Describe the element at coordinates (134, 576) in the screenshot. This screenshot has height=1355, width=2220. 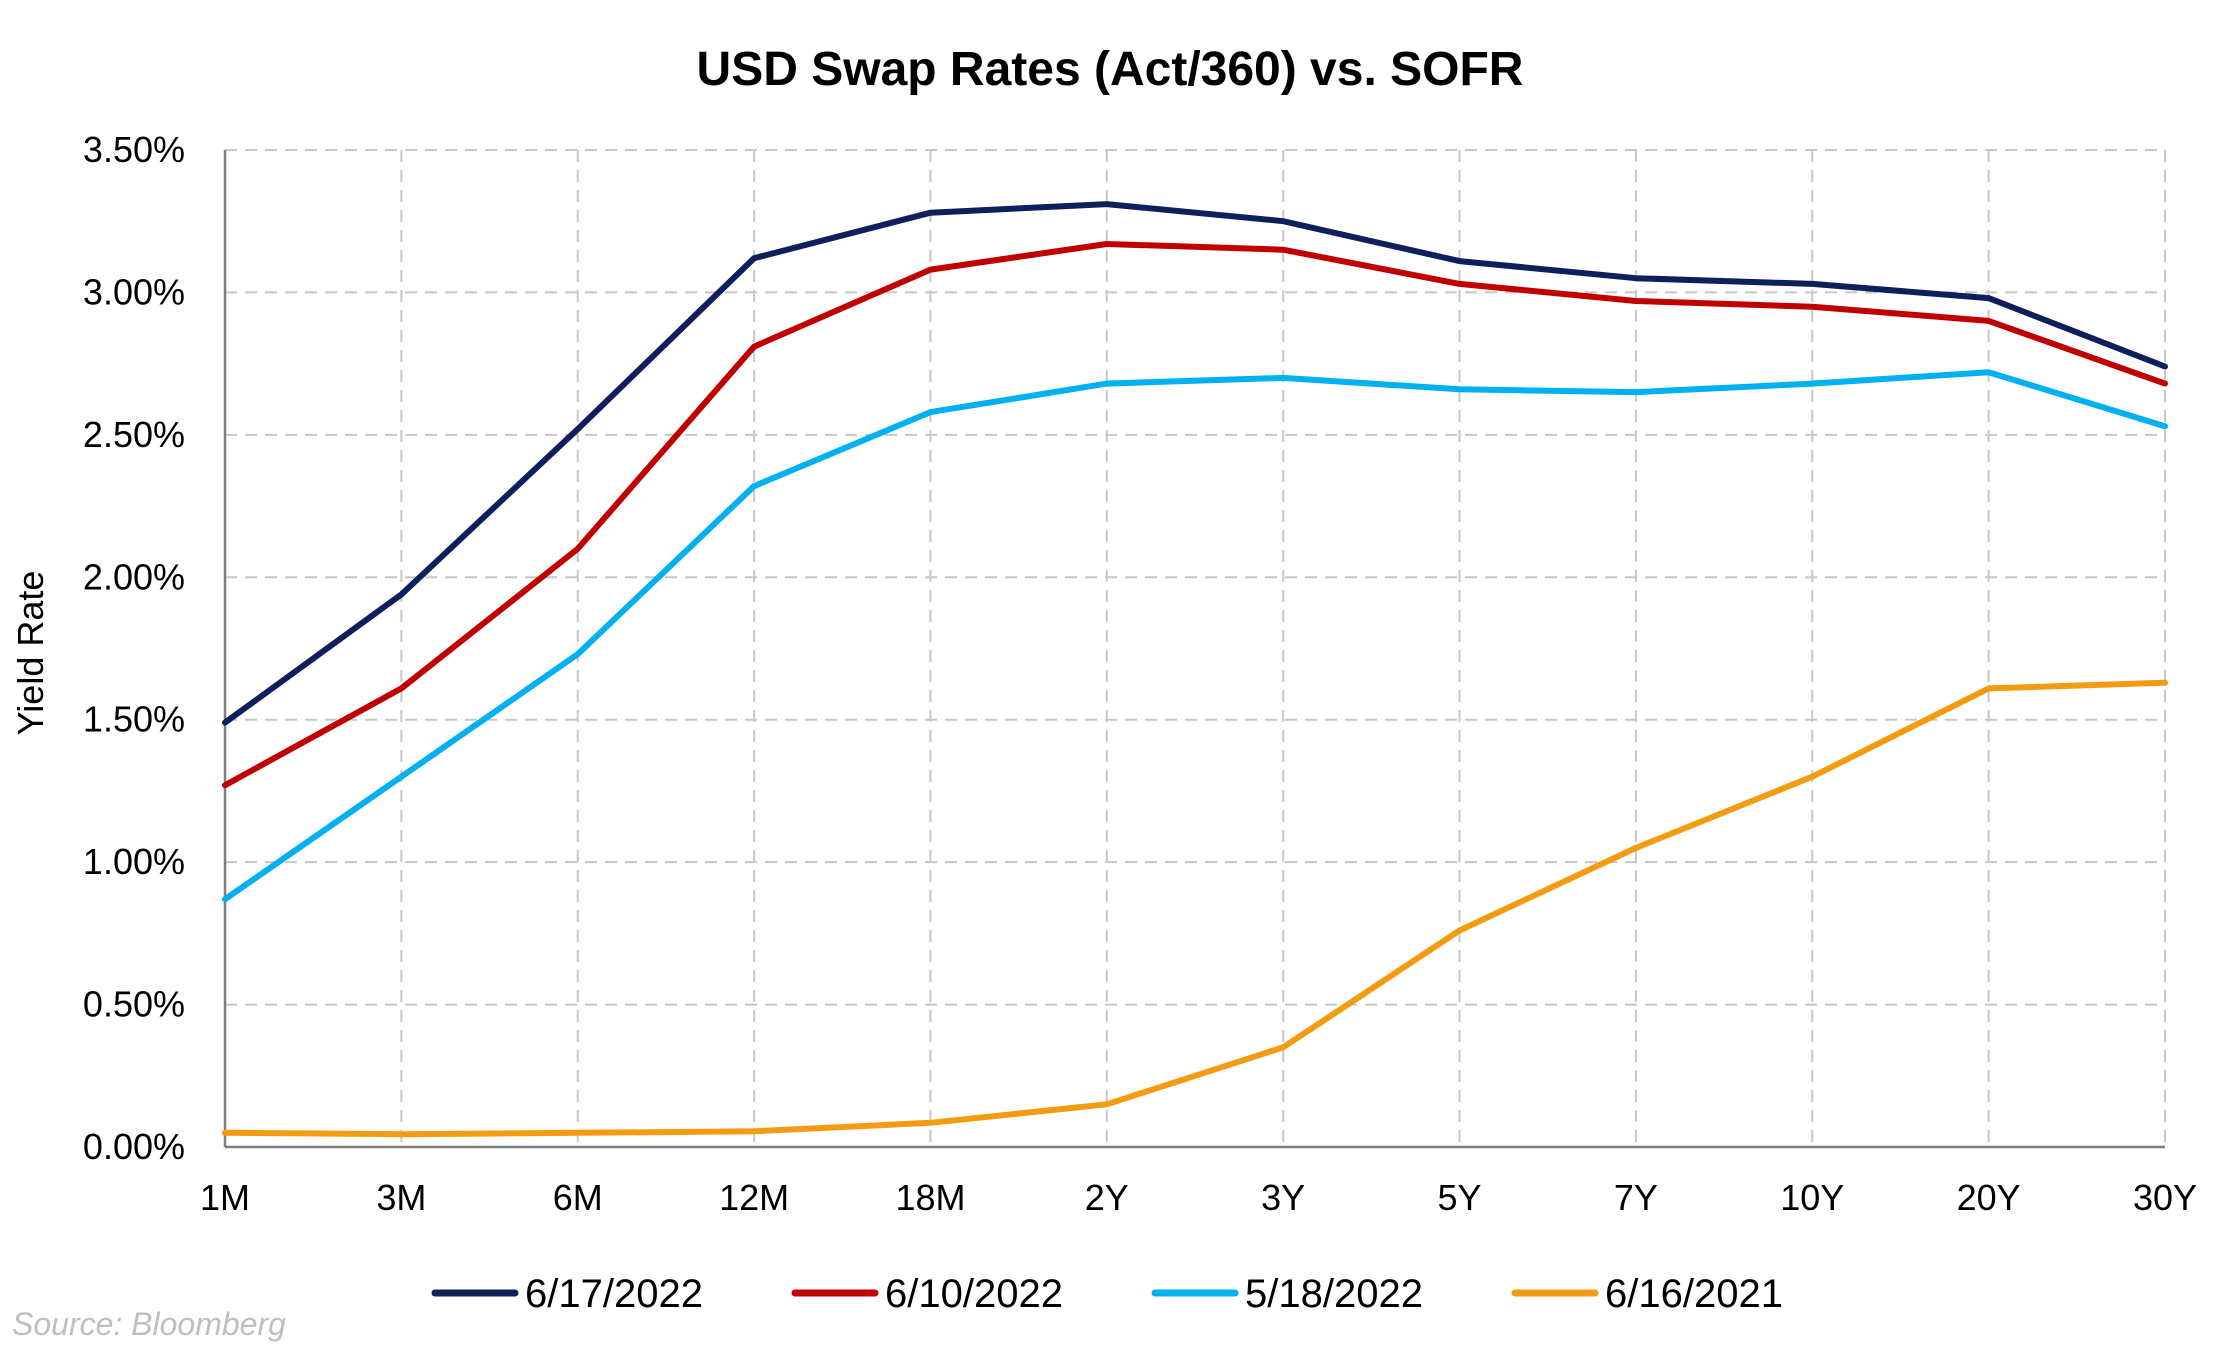
I see `y-tick-label: 2.00%` at that location.